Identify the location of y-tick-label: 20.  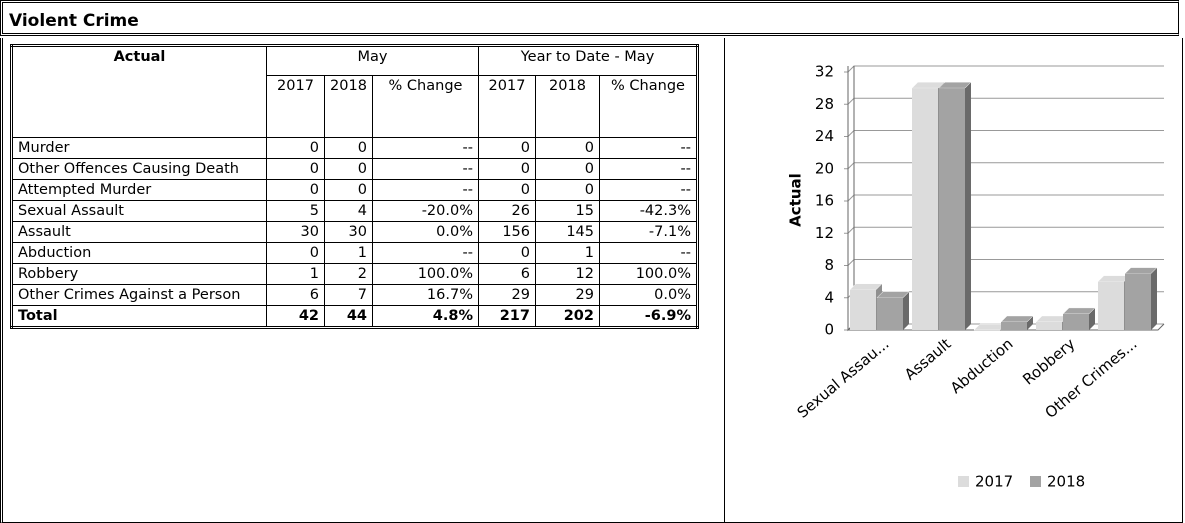
(824, 168).